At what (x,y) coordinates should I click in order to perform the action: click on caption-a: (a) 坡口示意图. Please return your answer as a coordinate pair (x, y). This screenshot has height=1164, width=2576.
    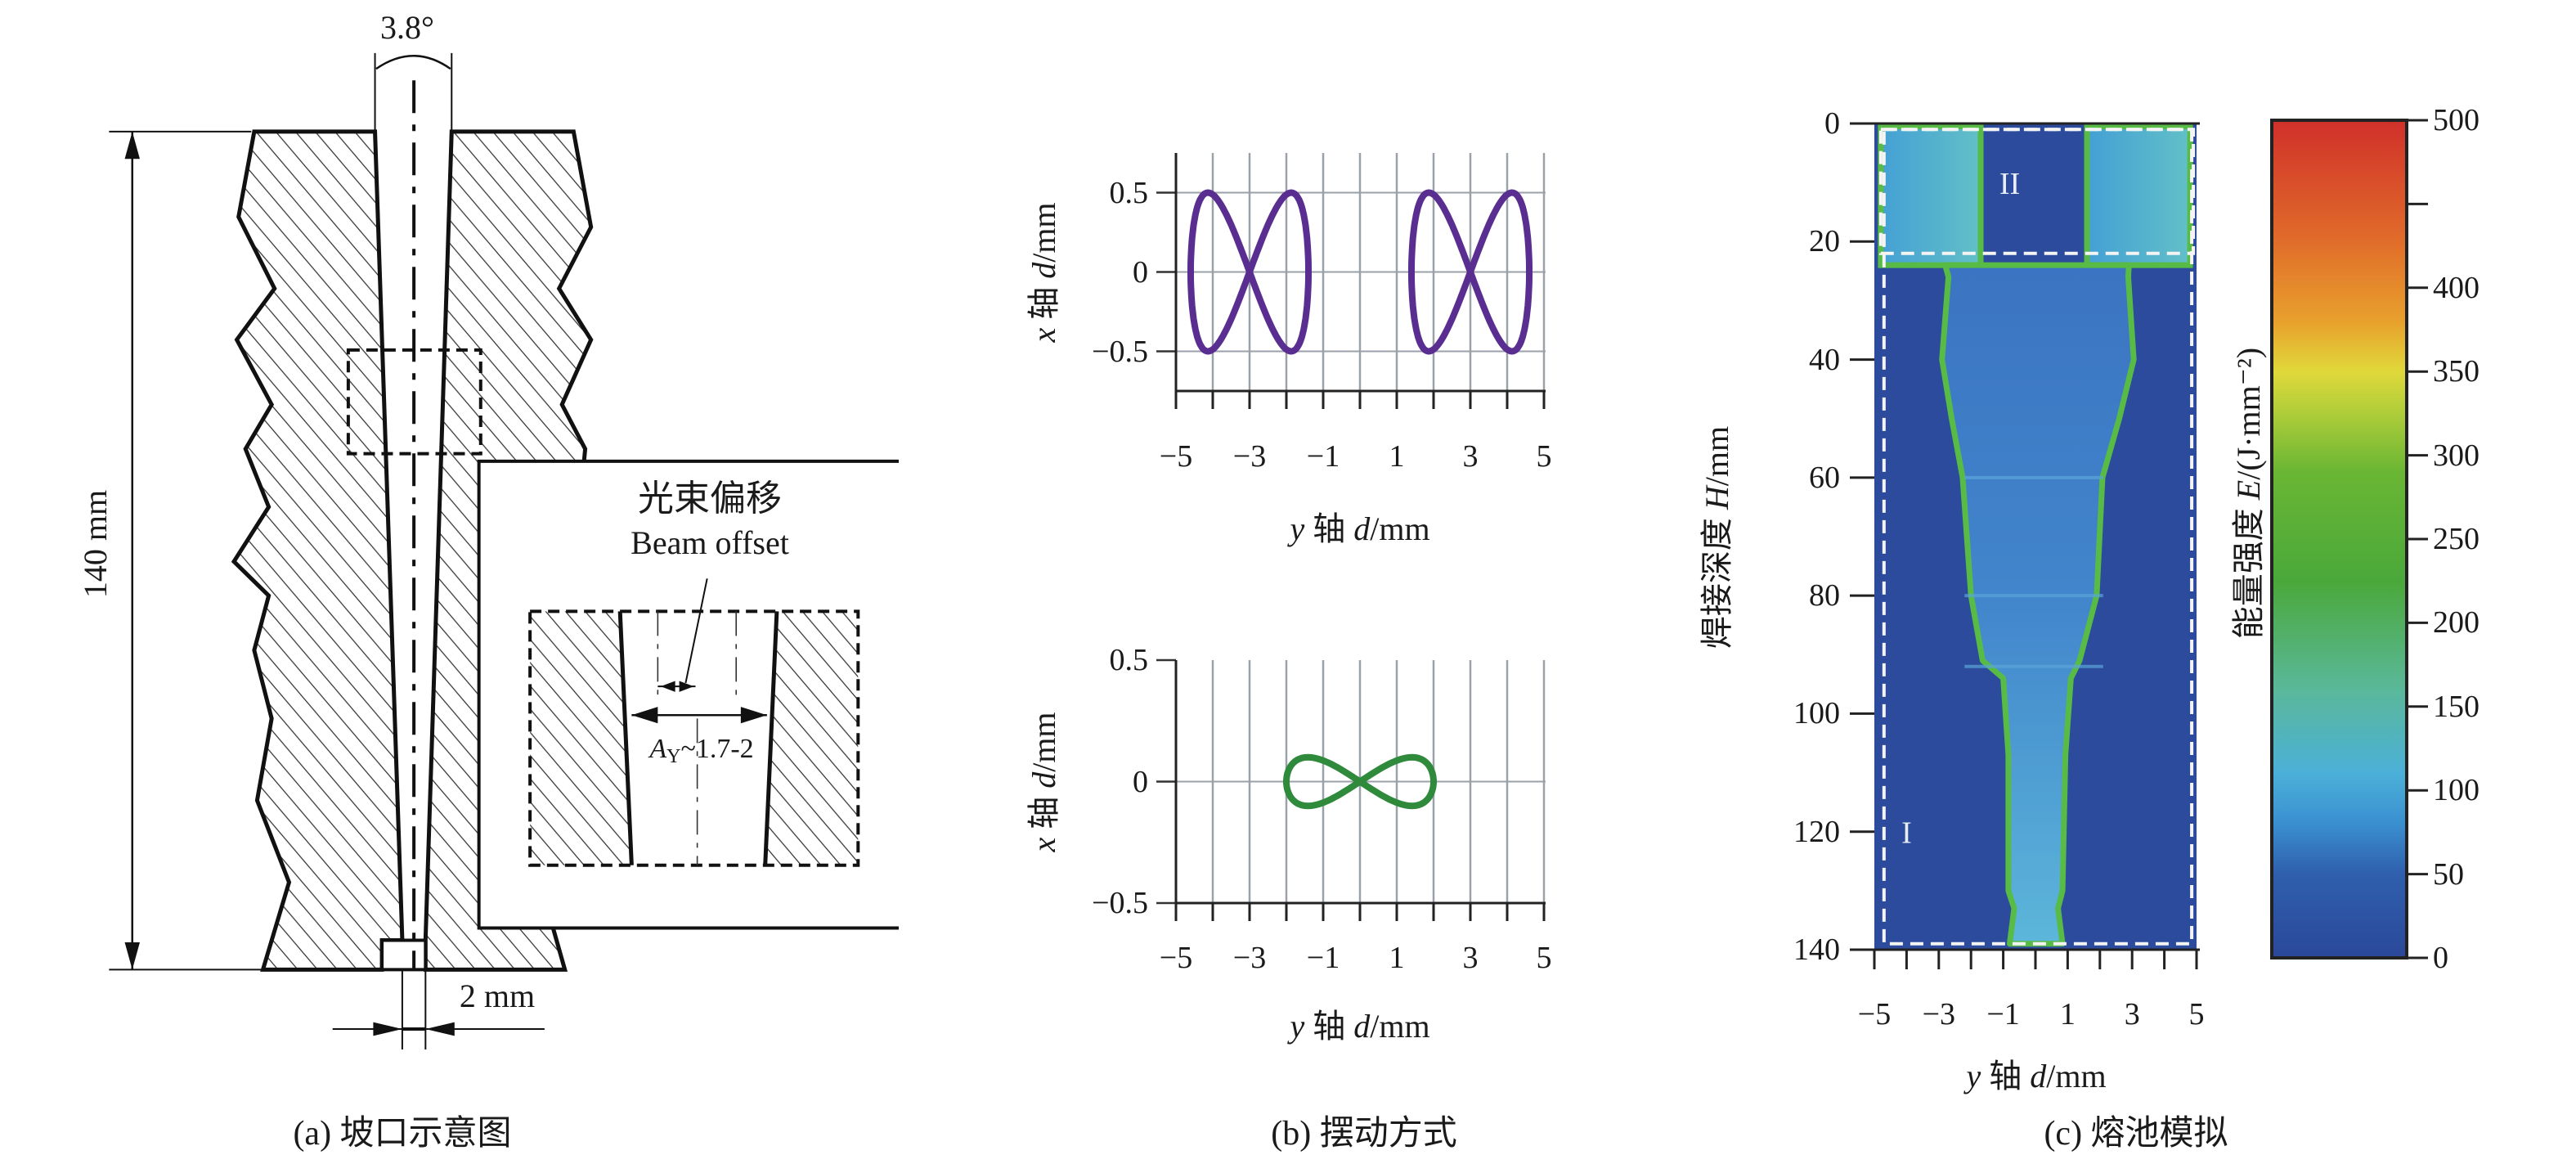
    Looking at the image, I should click on (402, 1134).